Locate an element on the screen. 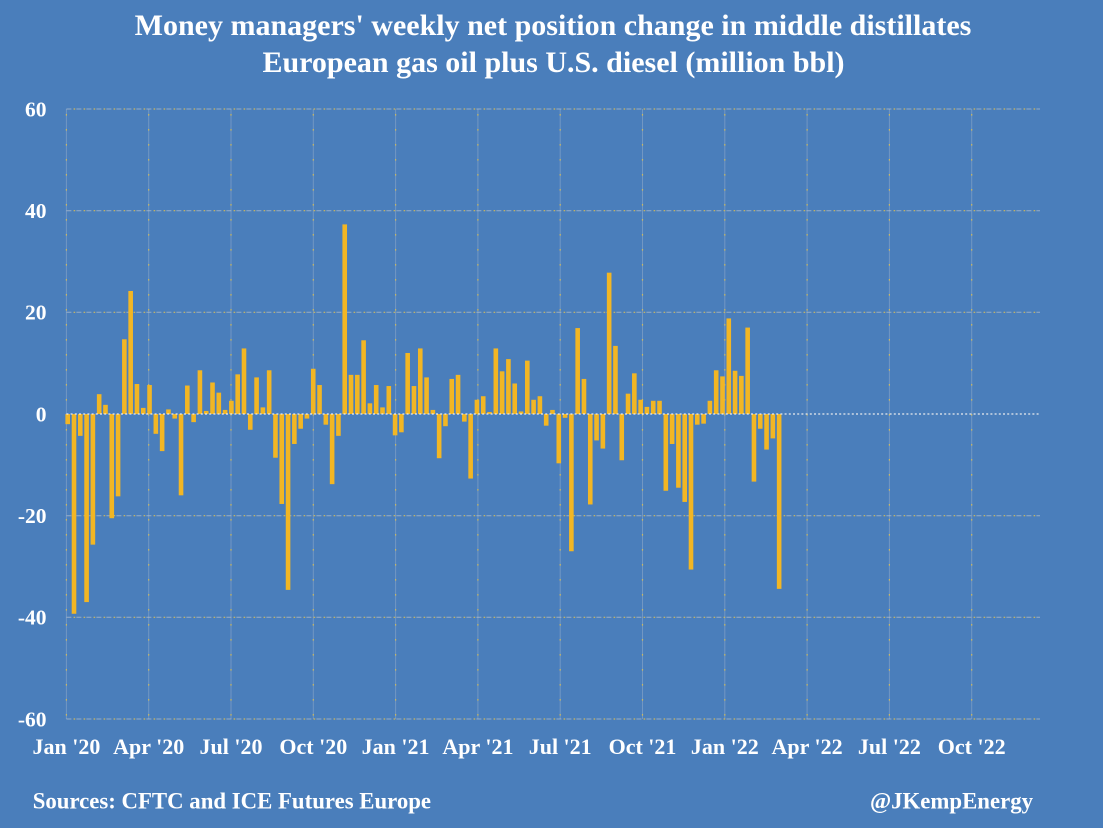  svg-text: 0 is located at coordinates (41, 414).